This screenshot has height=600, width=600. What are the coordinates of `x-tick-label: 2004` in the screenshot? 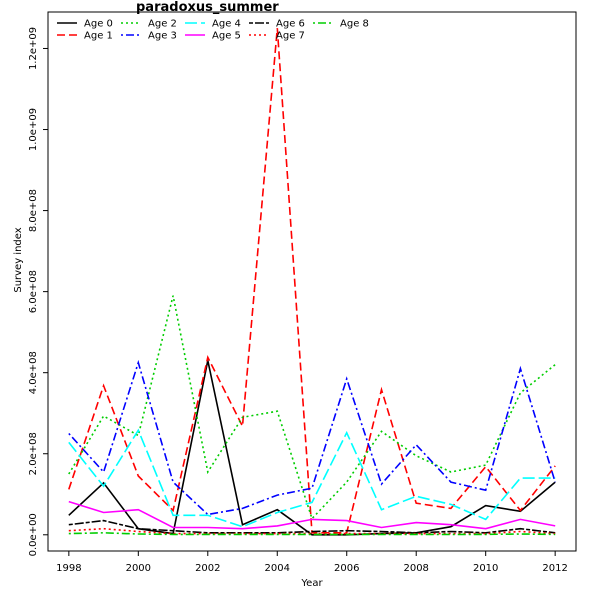 It's located at (277, 568).